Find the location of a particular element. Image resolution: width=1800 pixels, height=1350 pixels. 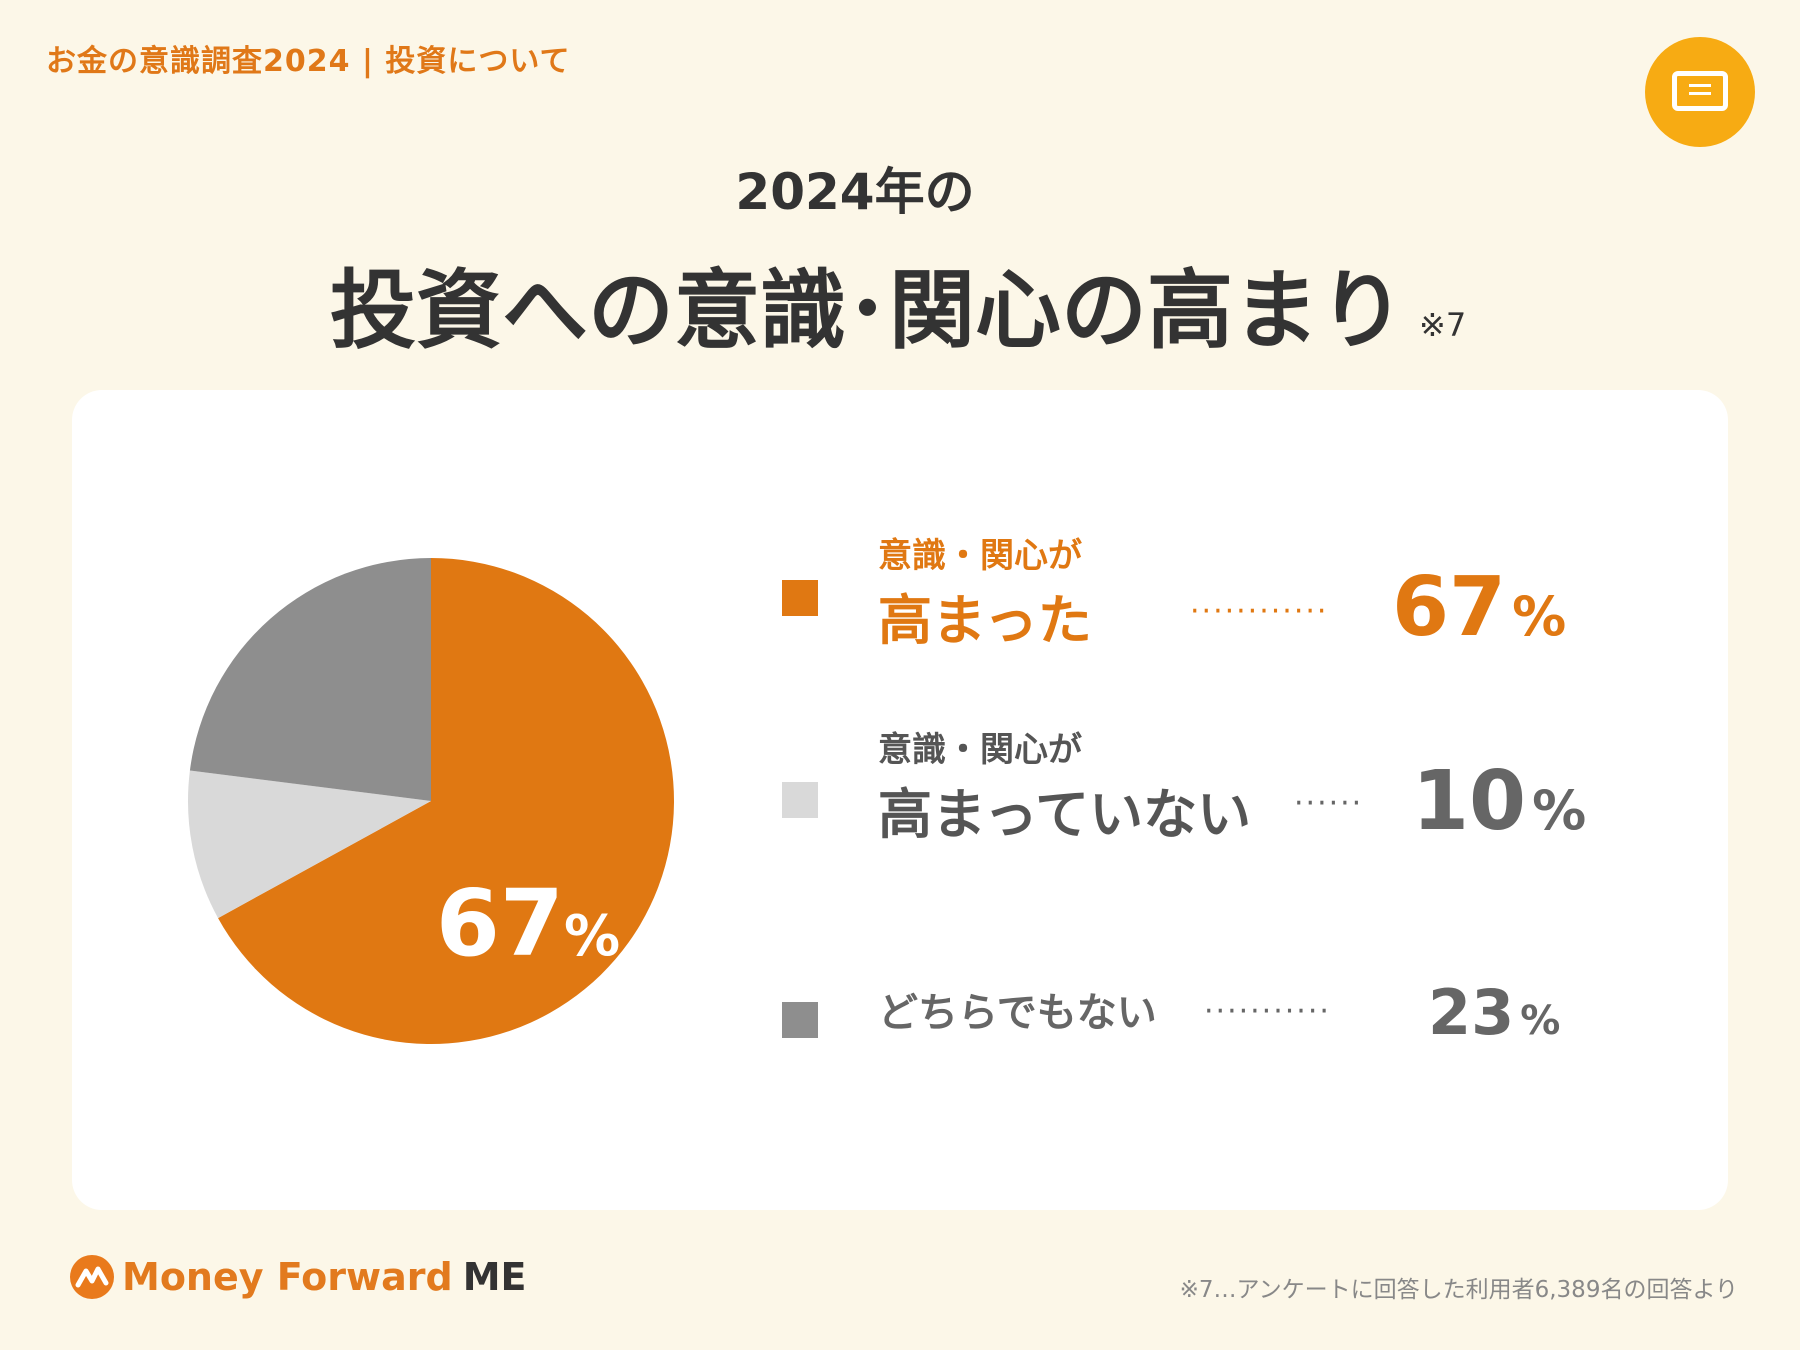

legend-value-neither-unit: % is located at coordinates (1540, 1021).